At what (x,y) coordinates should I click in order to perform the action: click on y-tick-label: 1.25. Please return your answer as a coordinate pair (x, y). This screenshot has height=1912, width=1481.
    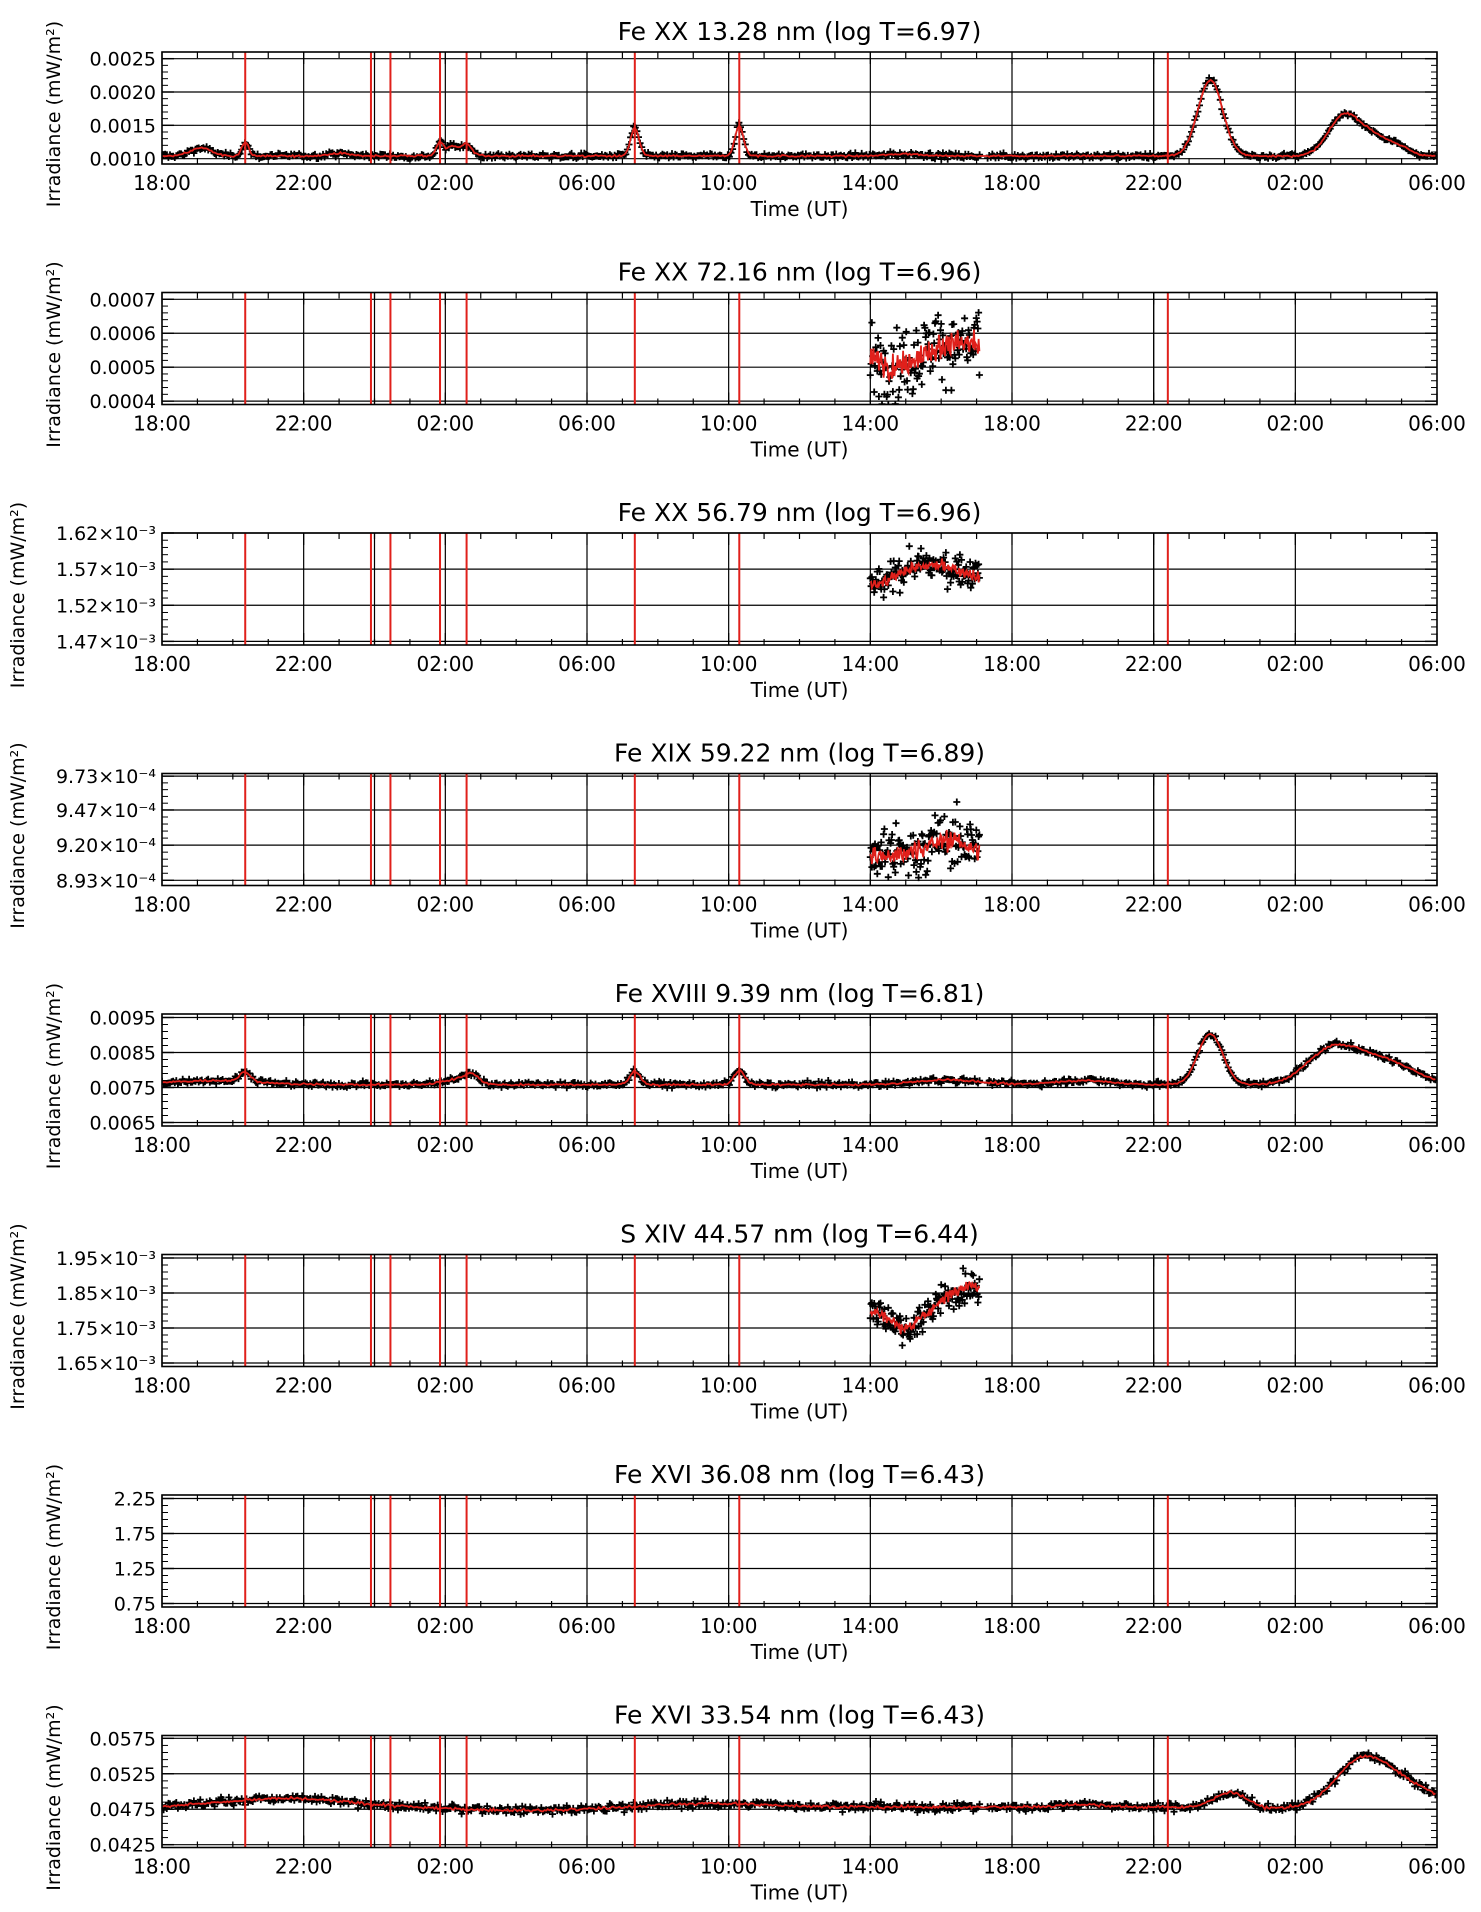
    Looking at the image, I should click on (135, 1570).